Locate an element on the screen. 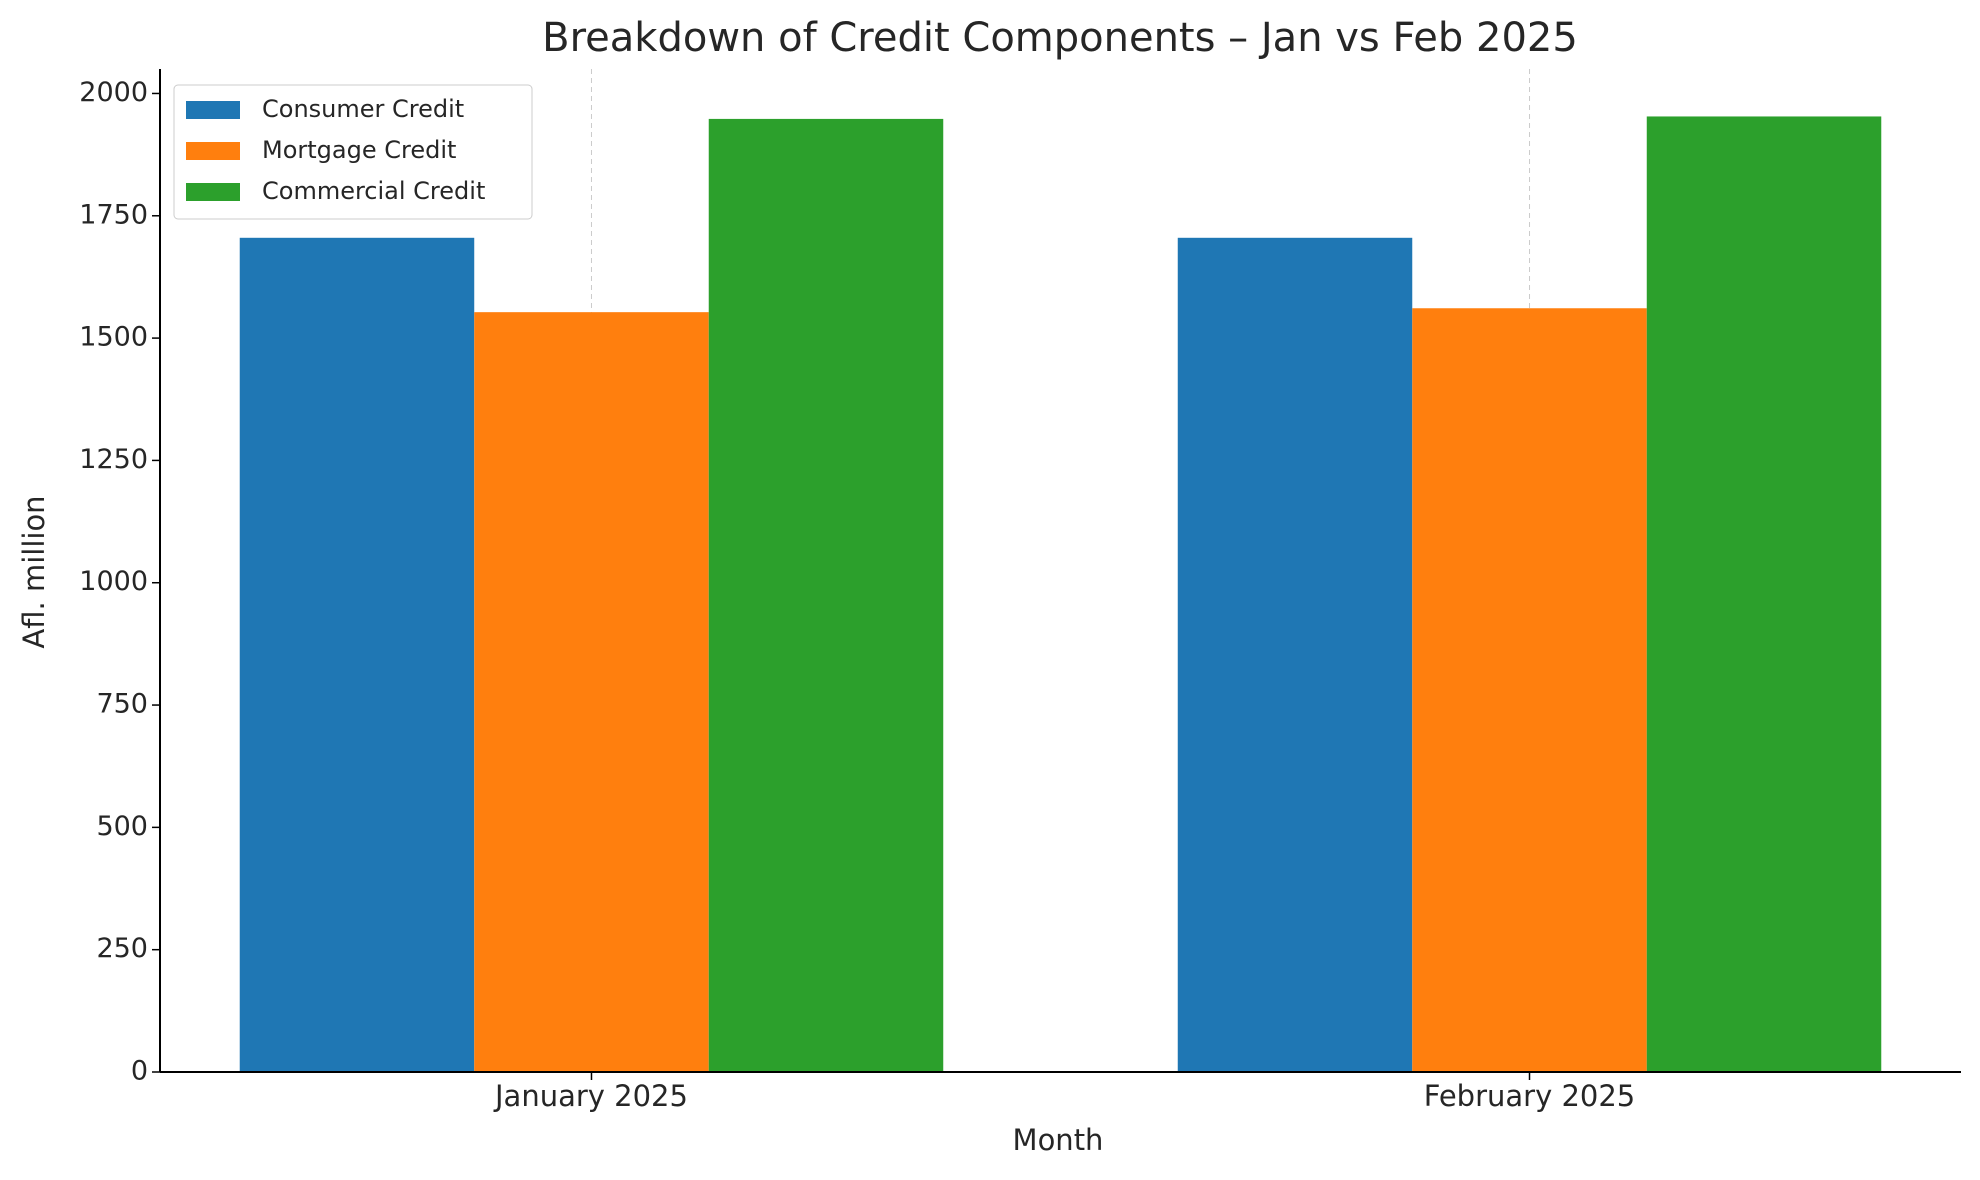 The height and width of the screenshot is (1180, 1980). legend-label: Consumer Credit is located at coordinates (363, 109).